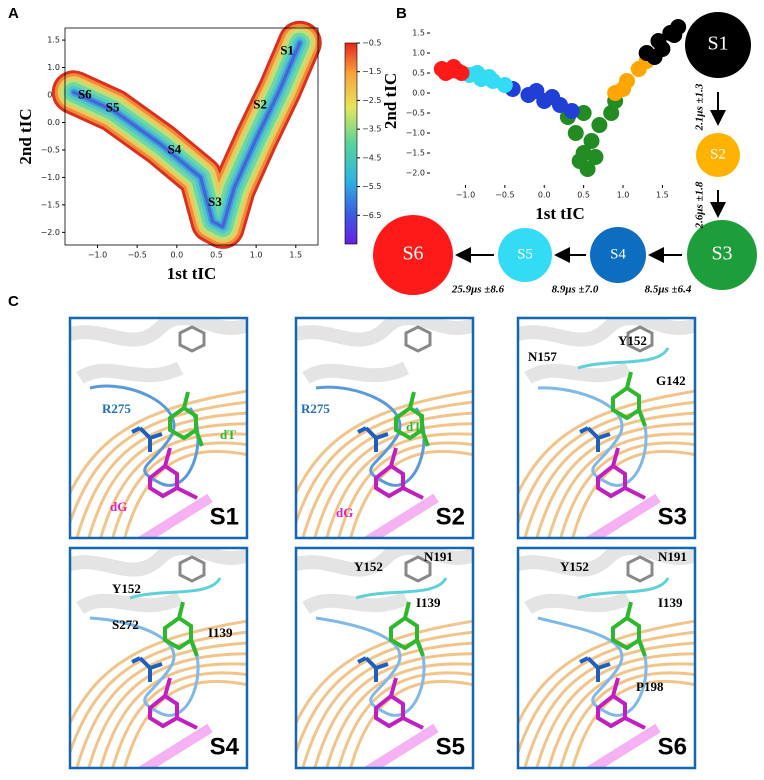 The height and width of the screenshot is (780, 764). What do you see at coordinates (371, 71) in the screenshot?
I see `colorbar-tick-label: −1.5` at bounding box center [371, 71].